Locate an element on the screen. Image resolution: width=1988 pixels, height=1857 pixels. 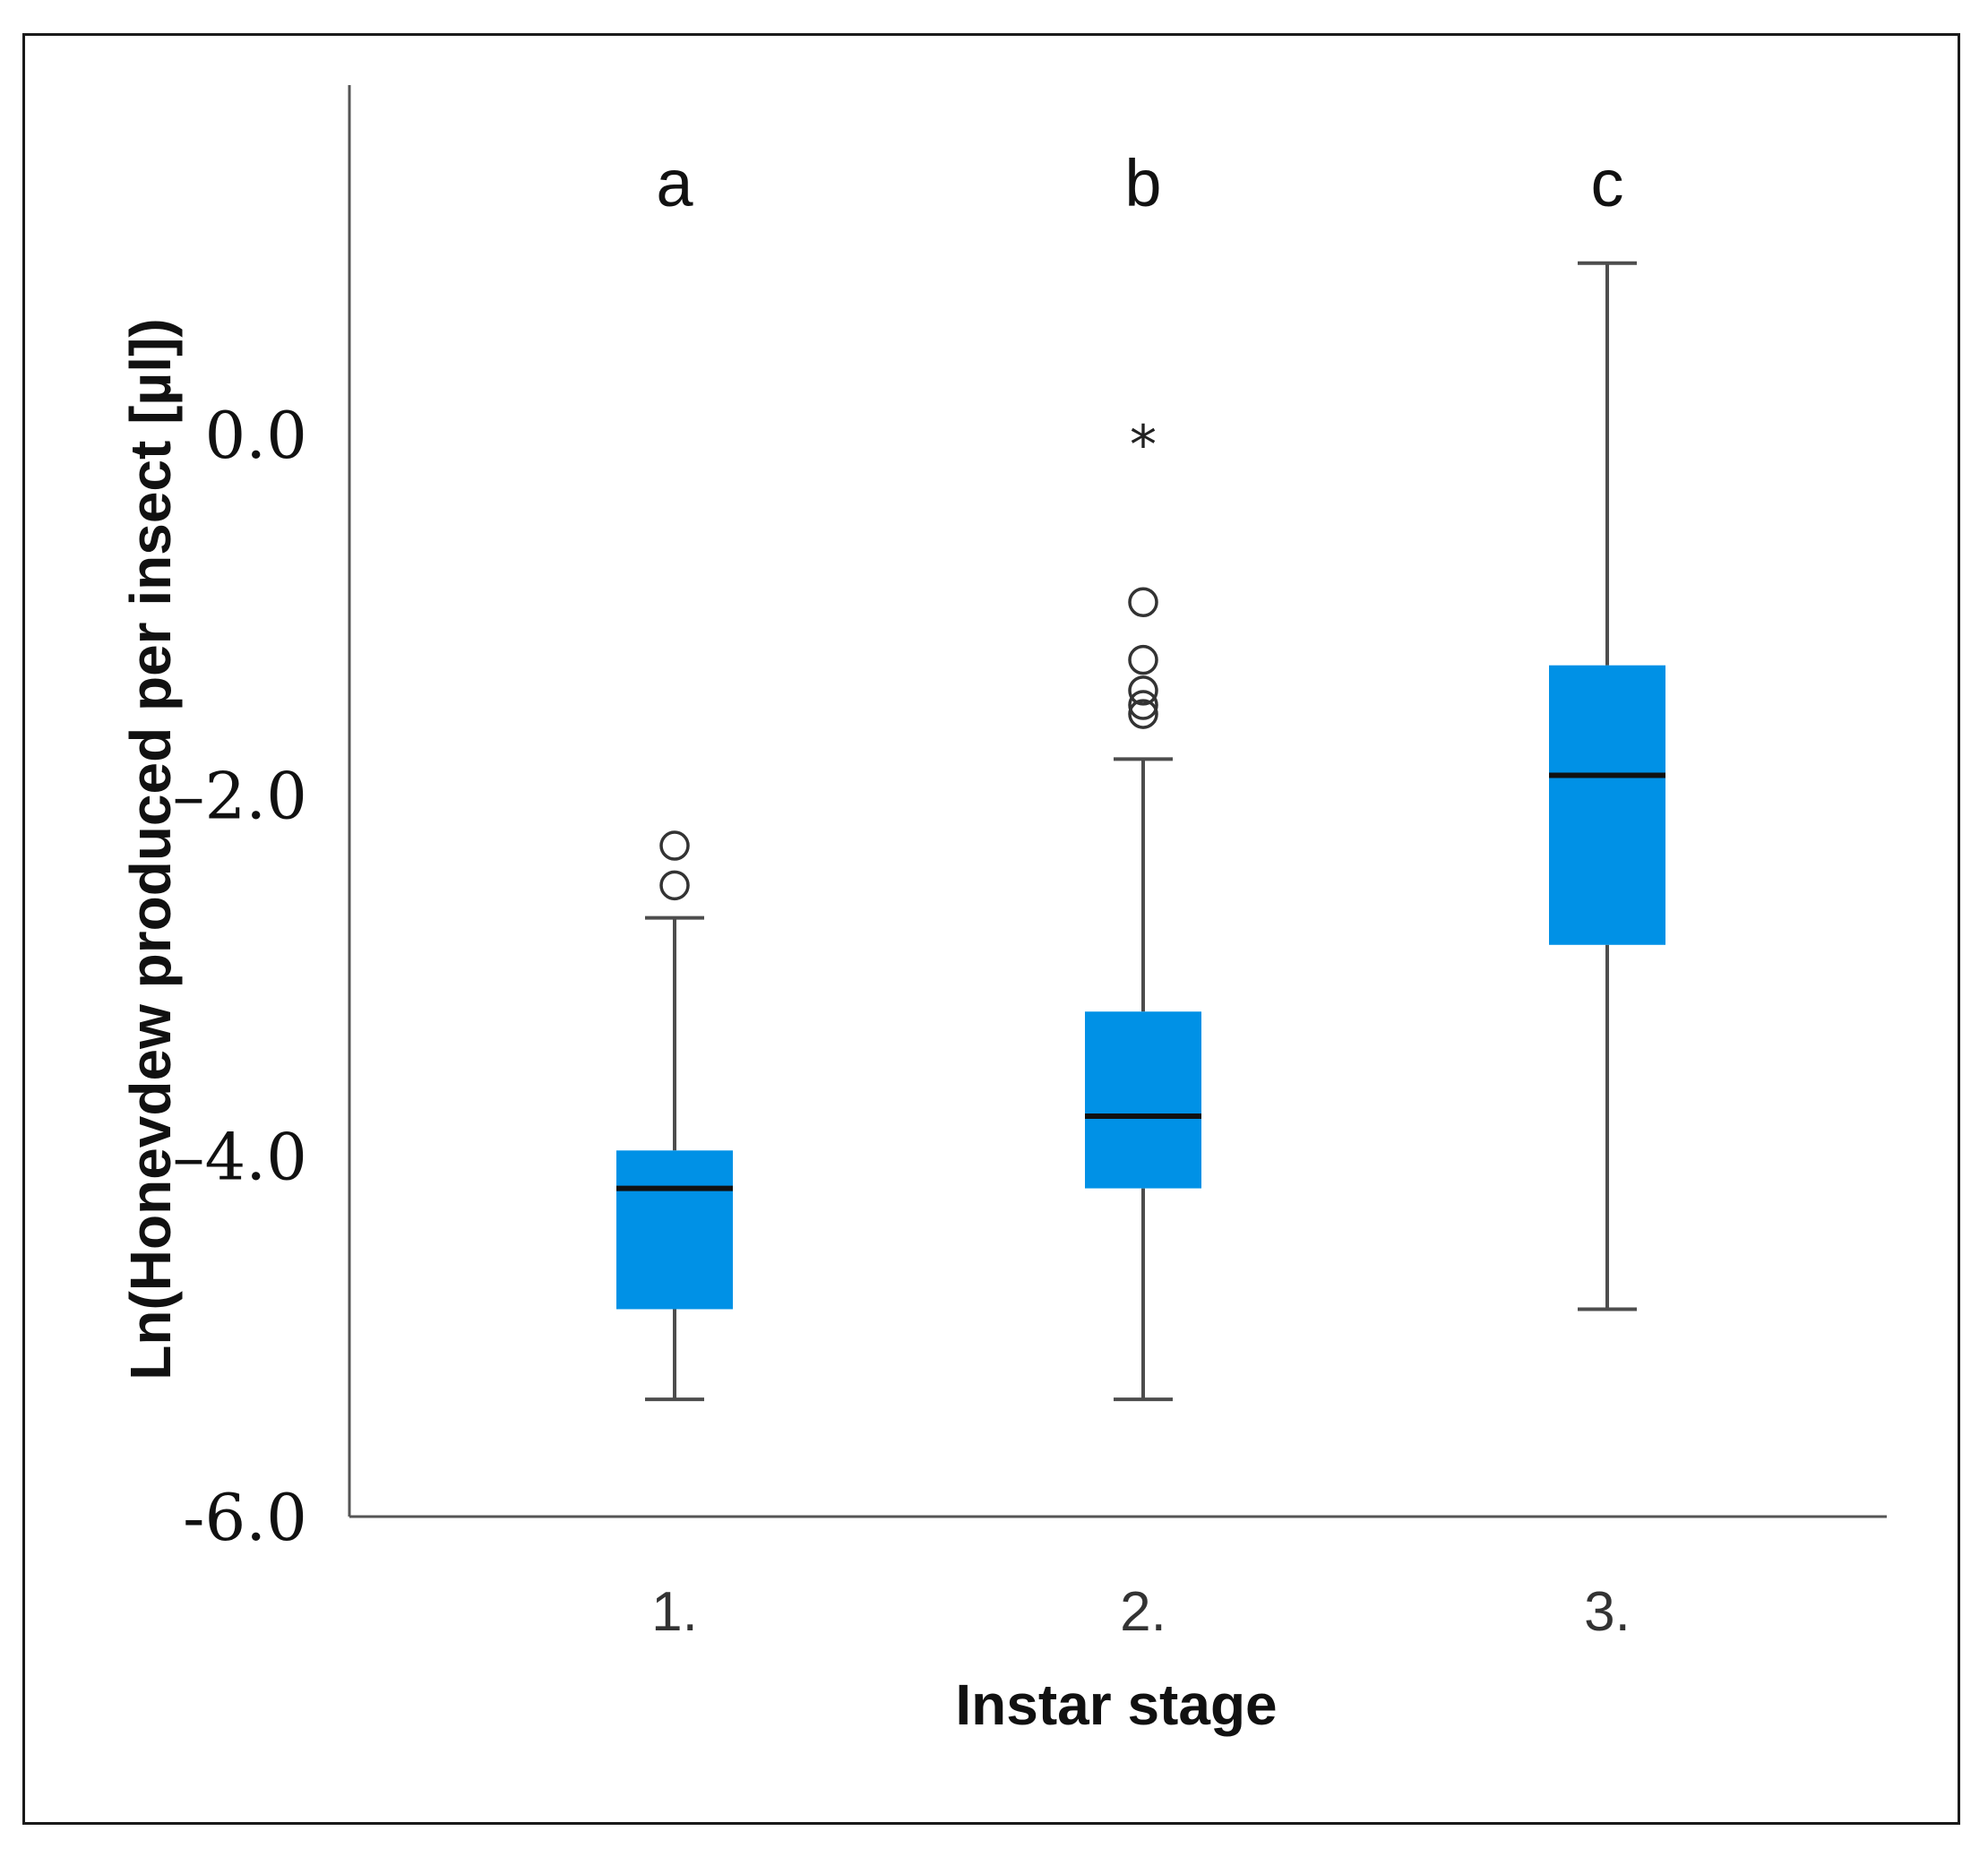
significance-letters: a b c is located at coordinates (1139, 183).